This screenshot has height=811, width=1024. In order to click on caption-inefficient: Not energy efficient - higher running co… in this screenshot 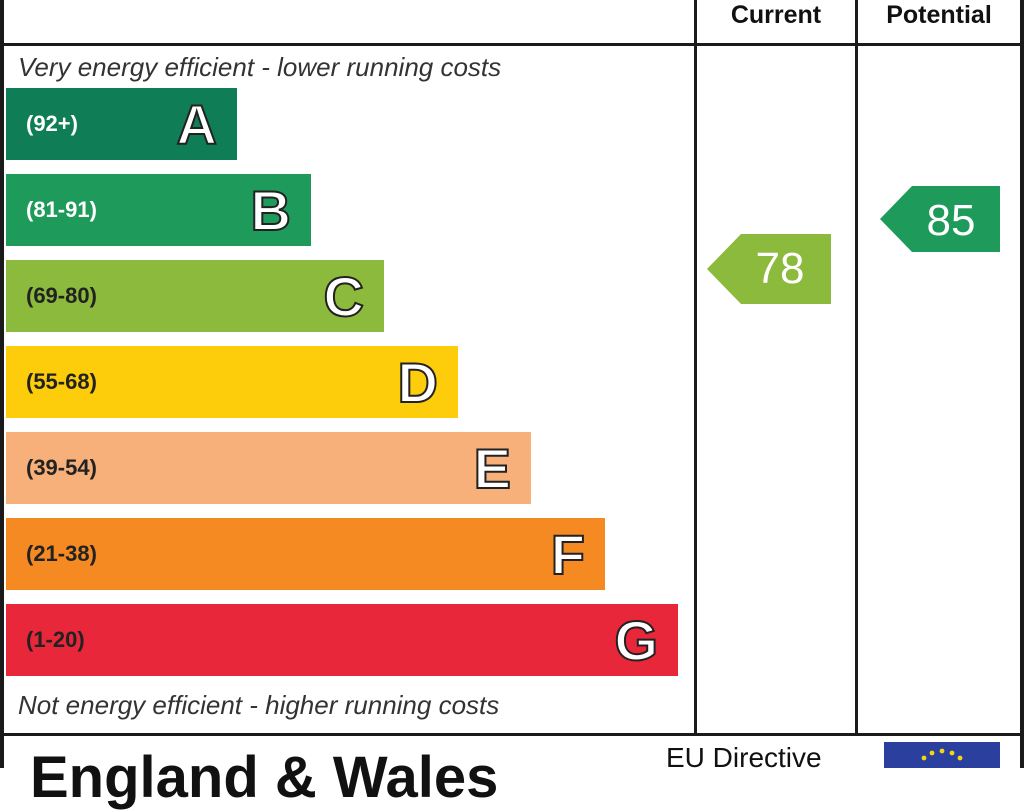, I will do `click(259, 705)`.